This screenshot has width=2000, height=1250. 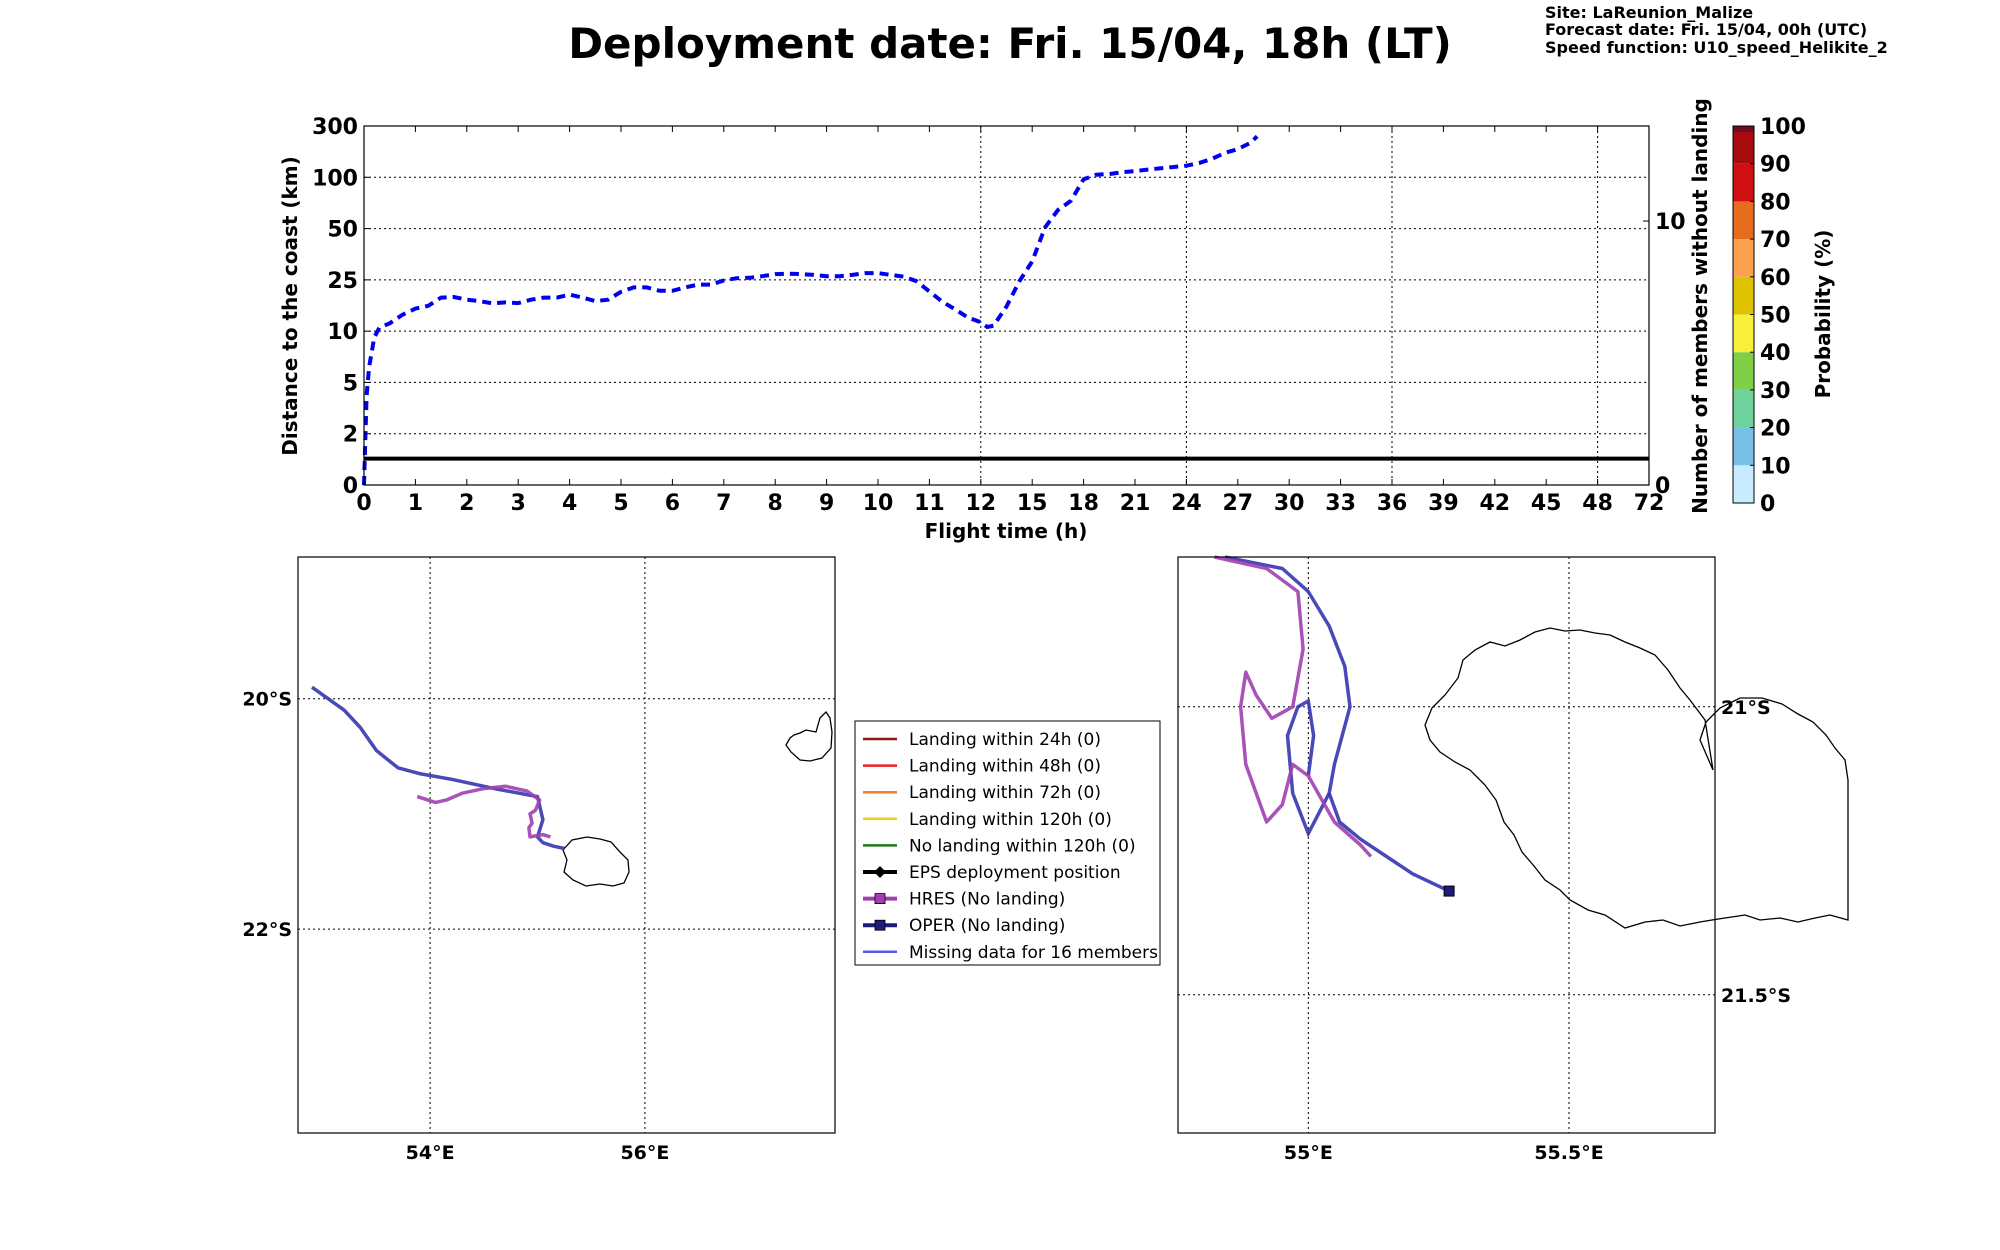 What do you see at coordinates (1662, 486) in the screenshot?
I see `y2-tick-label: 0` at bounding box center [1662, 486].